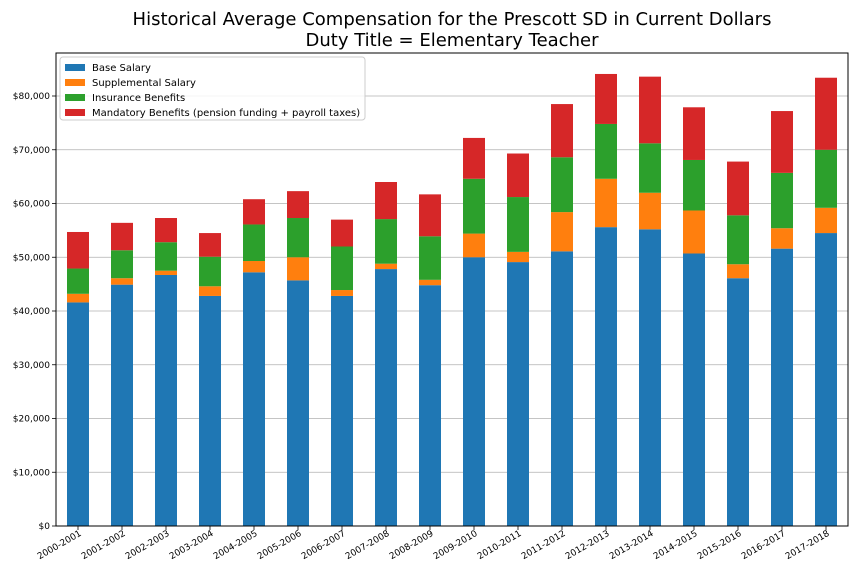  What do you see at coordinates (368, 545) in the screenshot?
I see `x-tick-label: 2007-2008` at bounding box center [368, 545].